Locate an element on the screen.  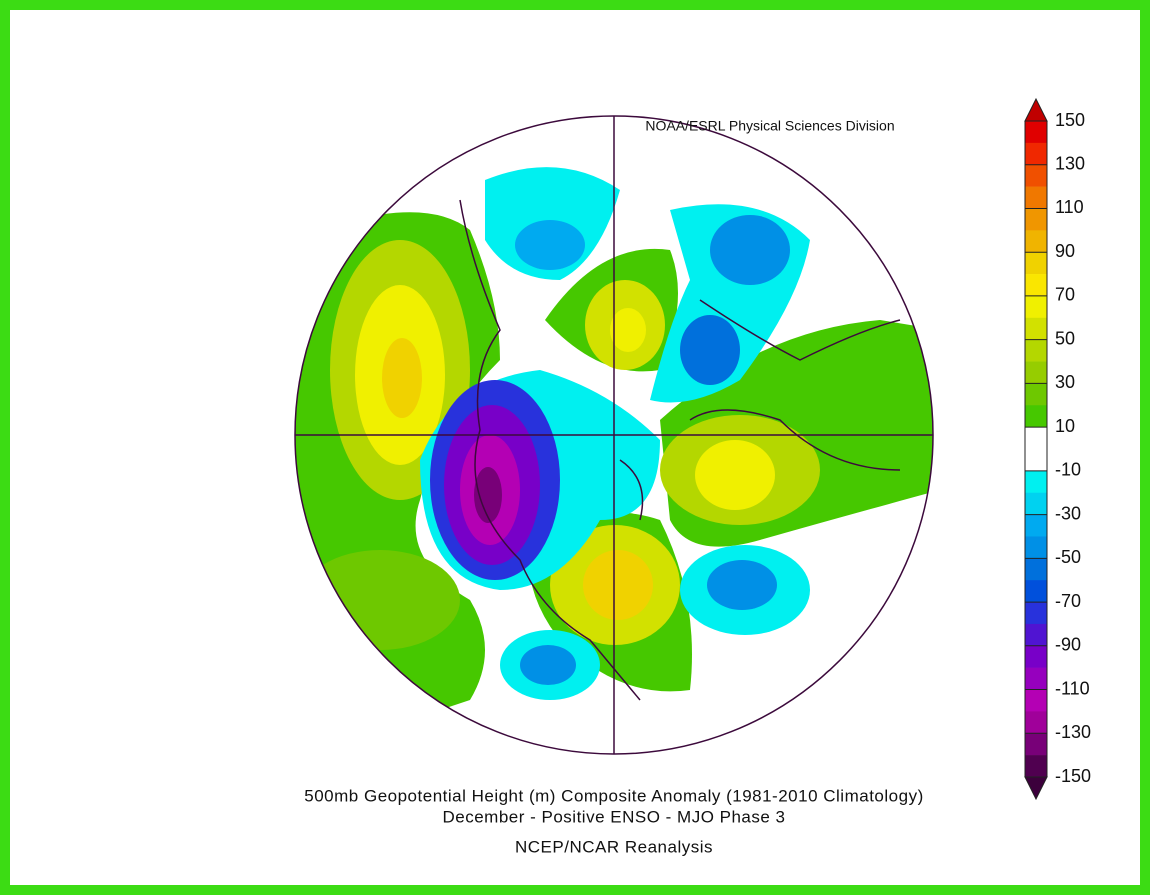
colorbar-label: -50 is located at coordinates (1068, 557).